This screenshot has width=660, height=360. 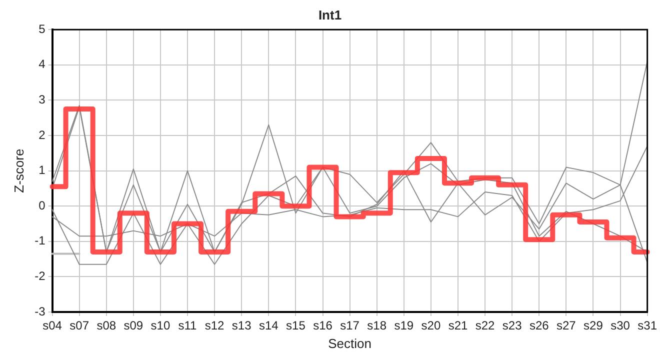 What do you see at coordinates (566, 325) in the screenshot?
I see `x-tick-label: s27` at bounding box center [566, 325].